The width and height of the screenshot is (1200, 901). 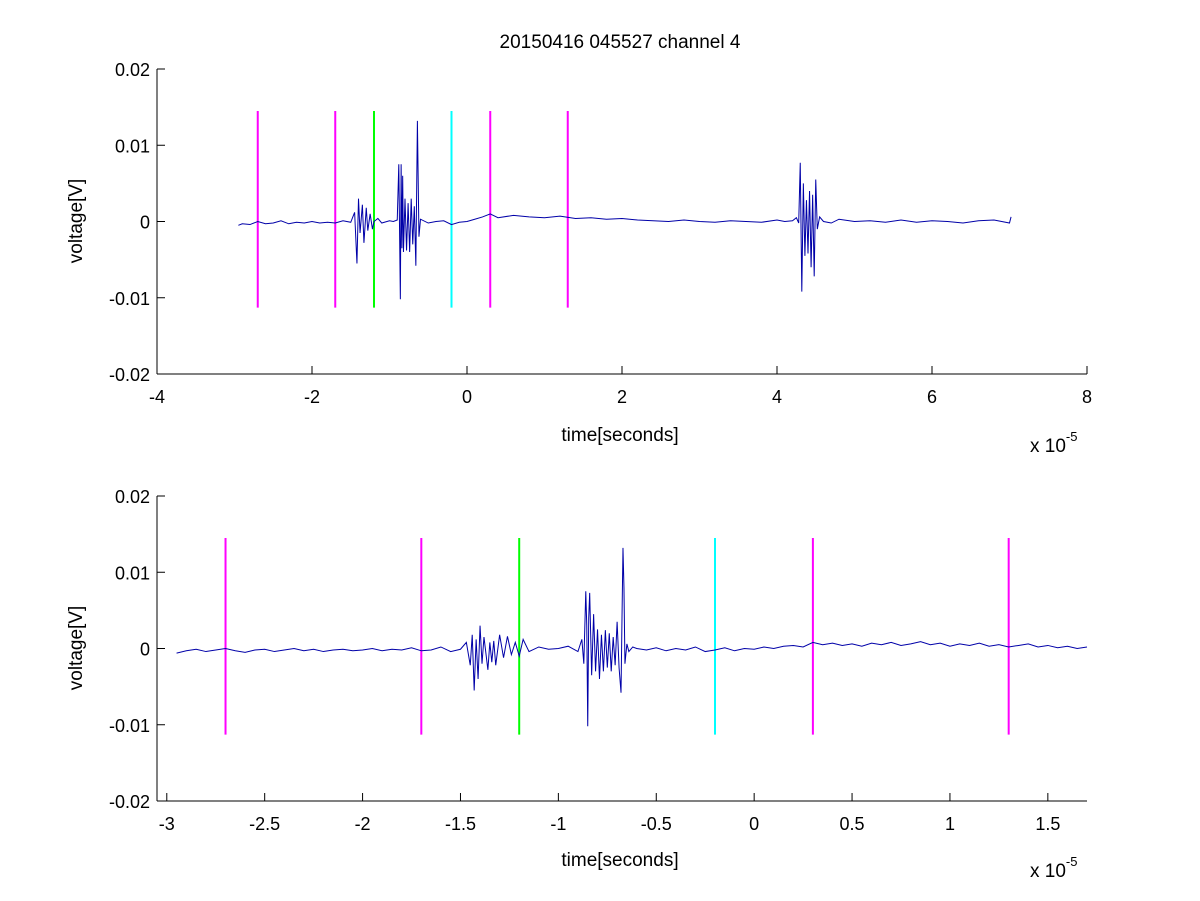 I want to click on plot-bottom-xtick-label: 0, so click(x=754, y=824).